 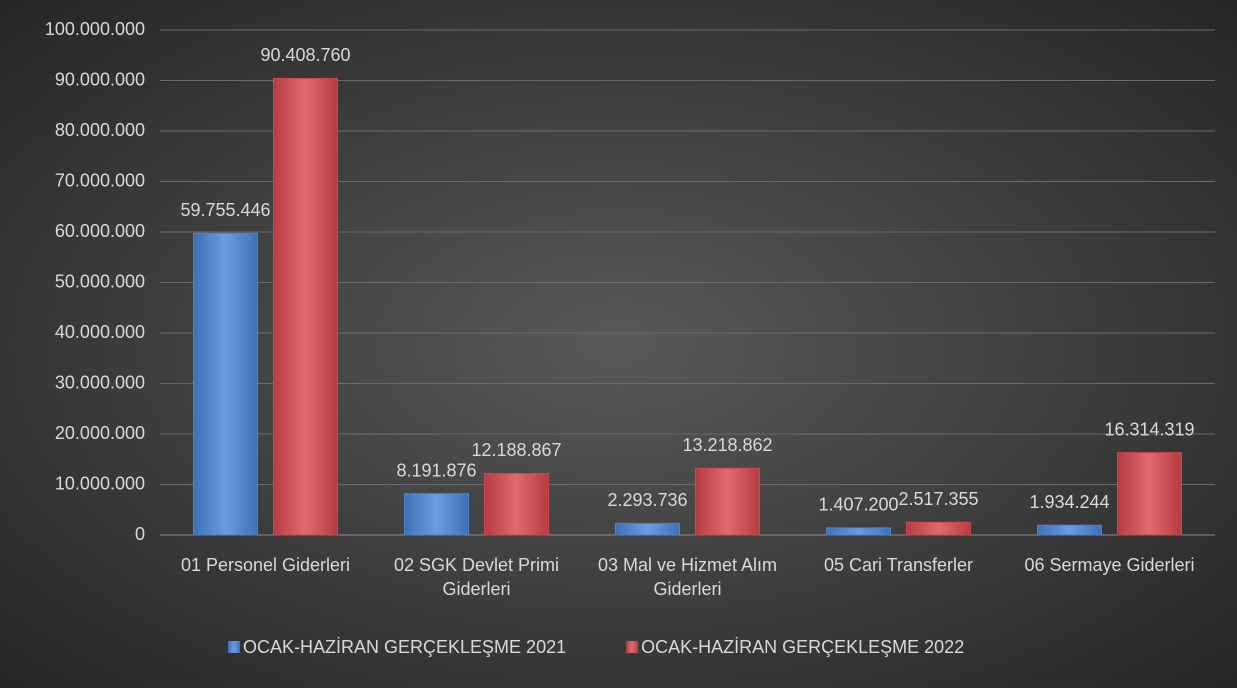 What do you see at coordinates (516, 450) in the screenshot?
I see `data-label: 12.188.867` at bounding box center [516, 450].